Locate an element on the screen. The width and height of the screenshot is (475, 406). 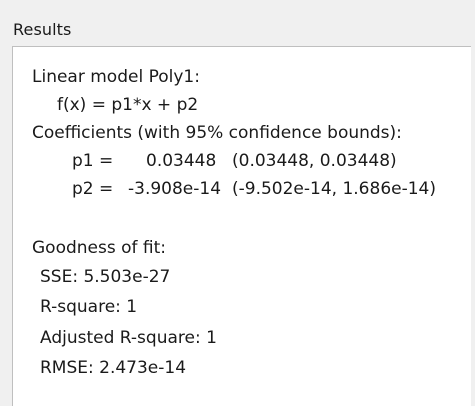
panel-title: Results is located at coordinates (42, 29).